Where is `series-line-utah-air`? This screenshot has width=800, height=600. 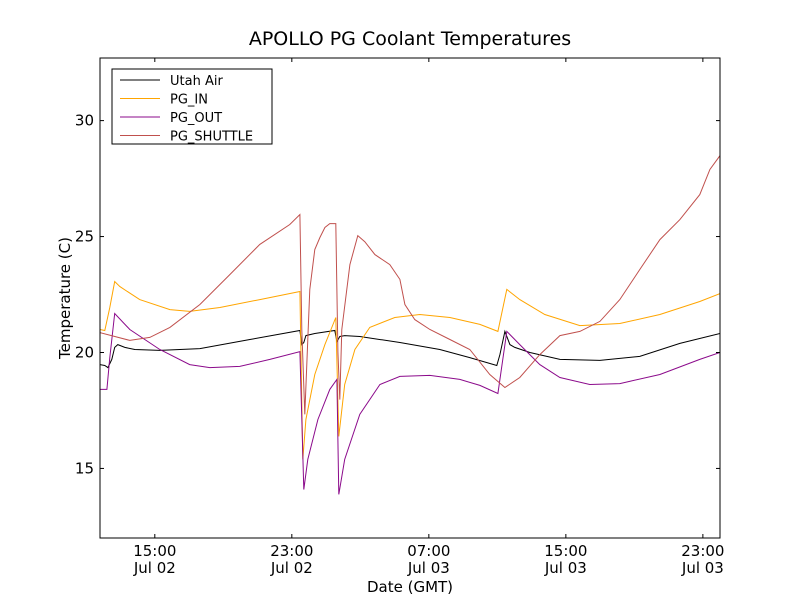 series-line-utah-air is located at coordinates (410, 349).